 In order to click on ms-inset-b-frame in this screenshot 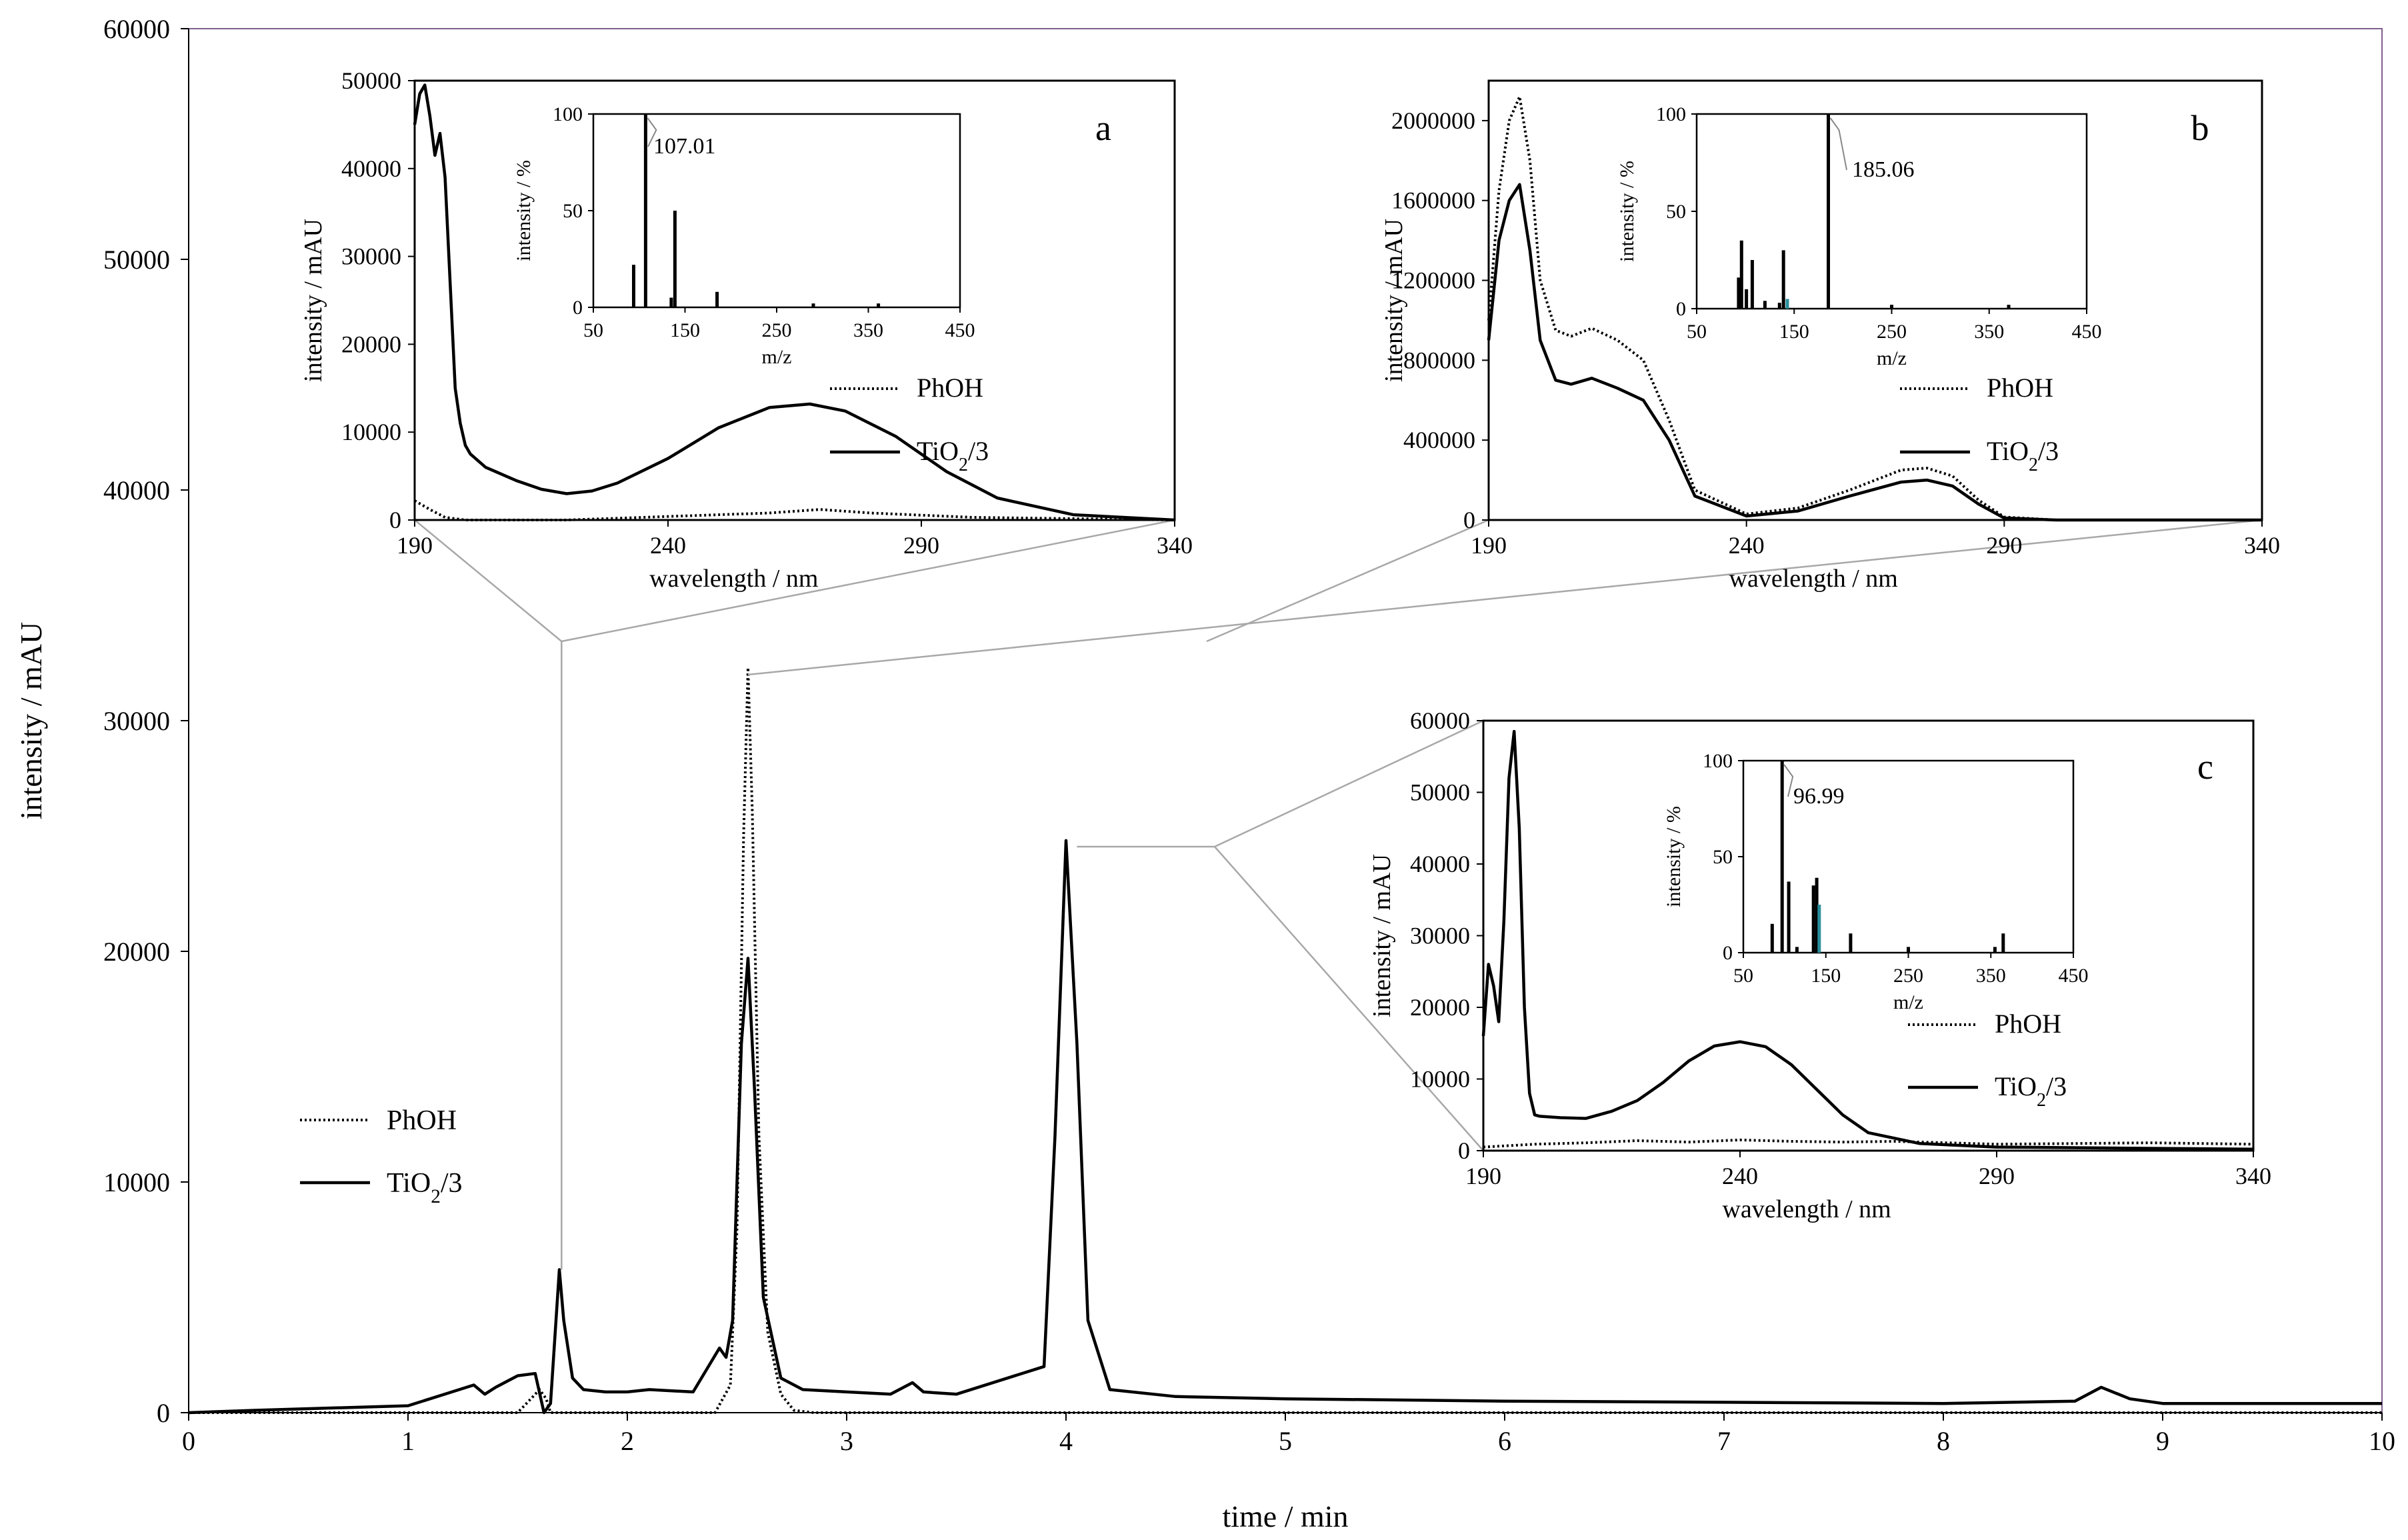, I will do `click(1891, 211)`.